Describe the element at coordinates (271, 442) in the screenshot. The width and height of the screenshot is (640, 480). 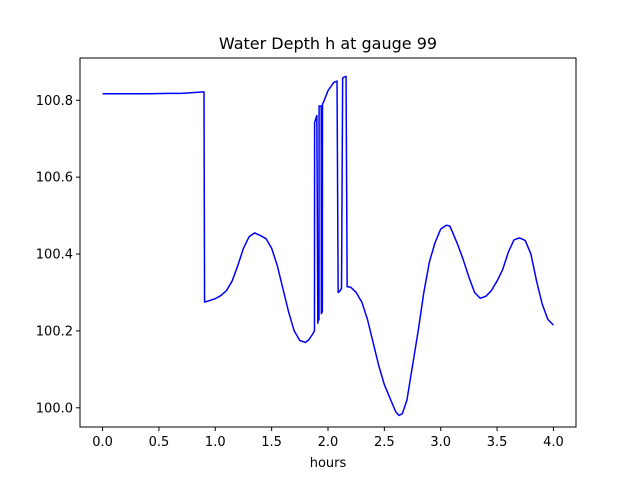
I see `x-tick-label: 1.5` at that location.